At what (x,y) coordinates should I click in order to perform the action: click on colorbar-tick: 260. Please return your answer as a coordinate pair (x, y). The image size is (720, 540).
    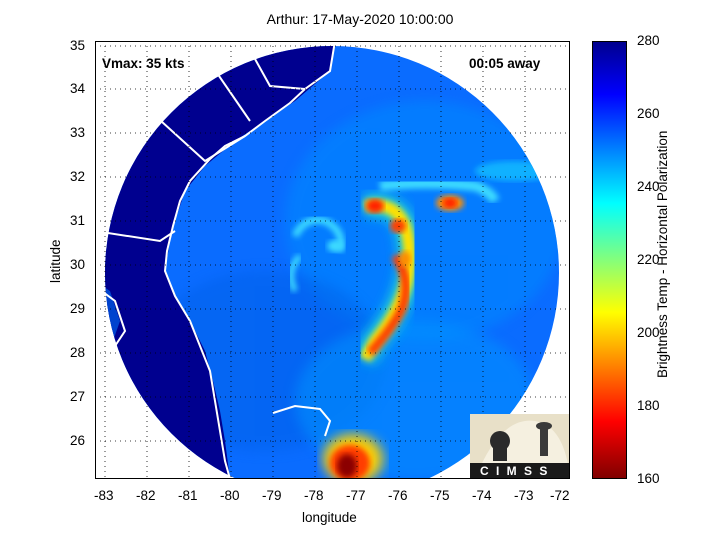
    Looking at the image, I should click on (648, 113).